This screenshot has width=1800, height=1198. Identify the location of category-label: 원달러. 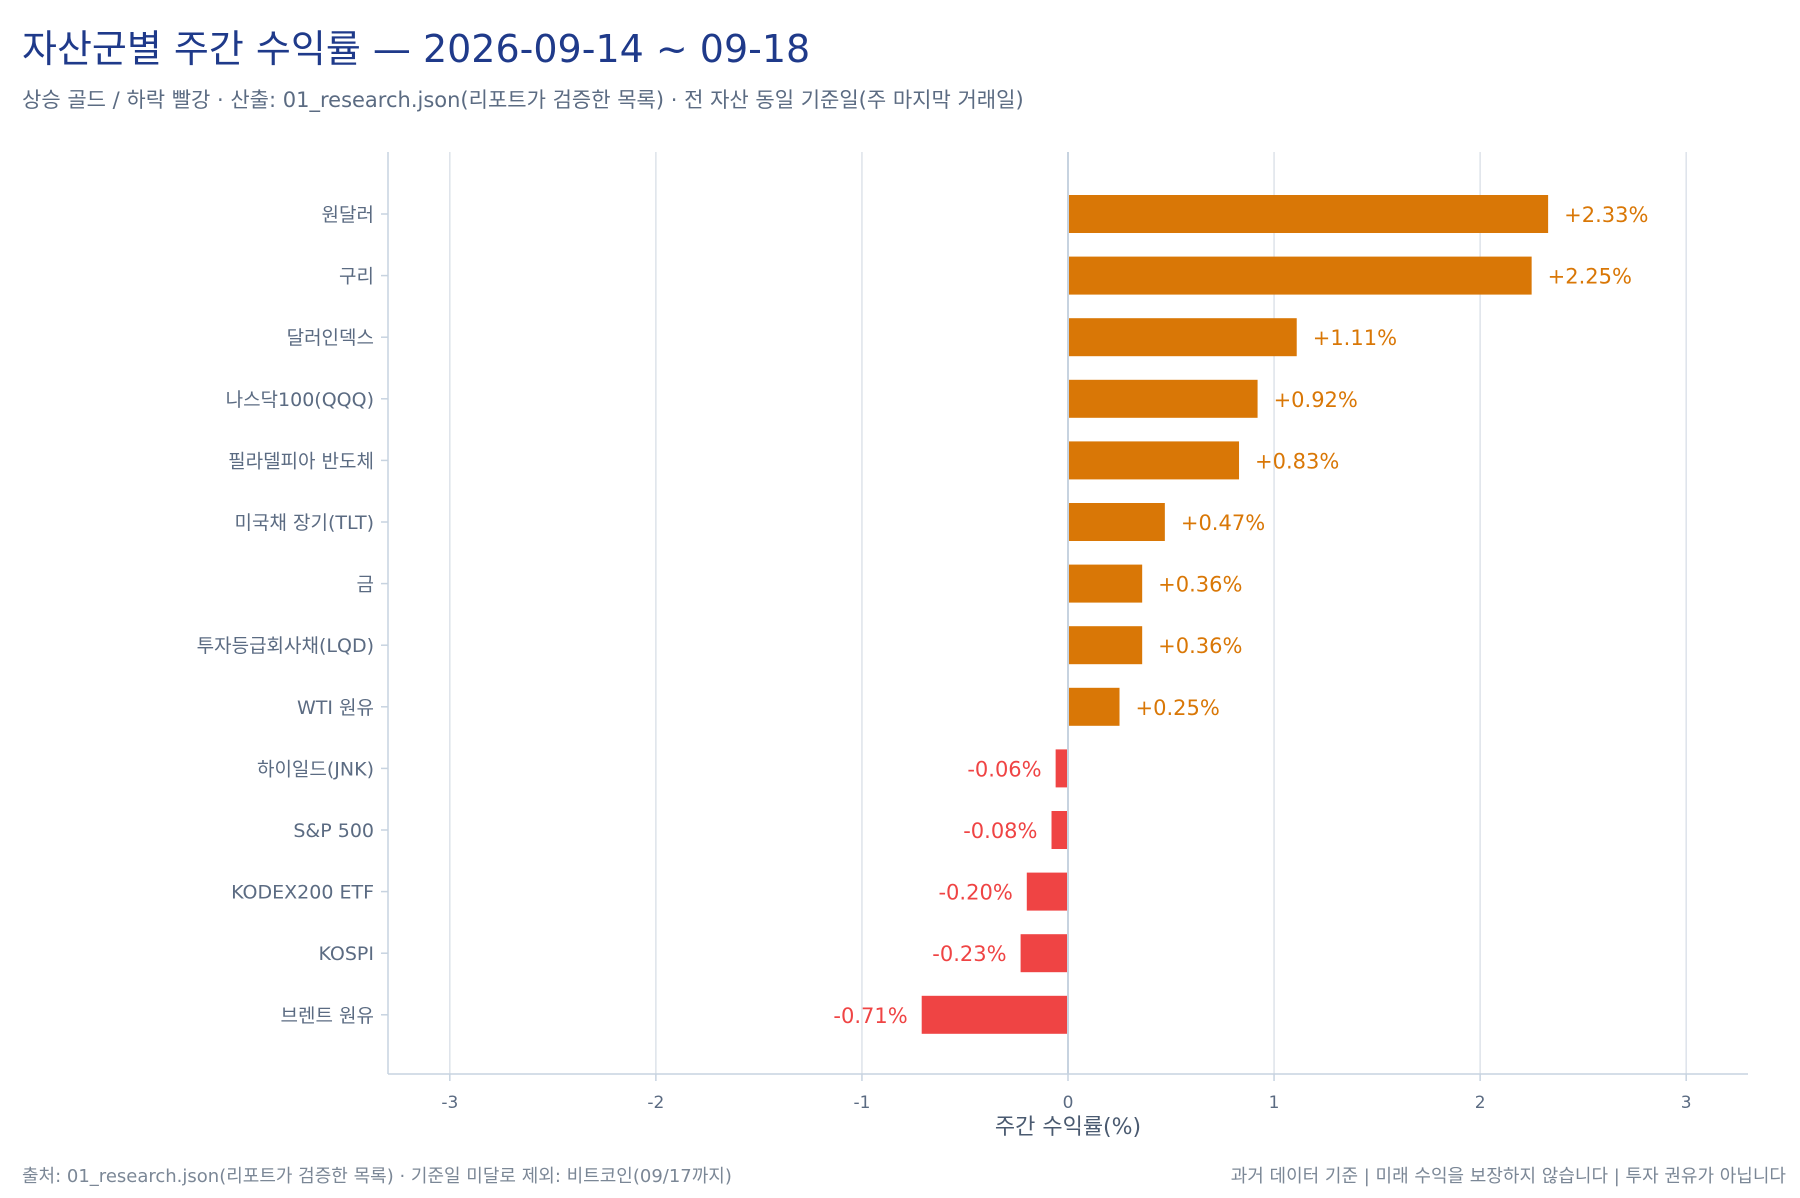
(348, 215).